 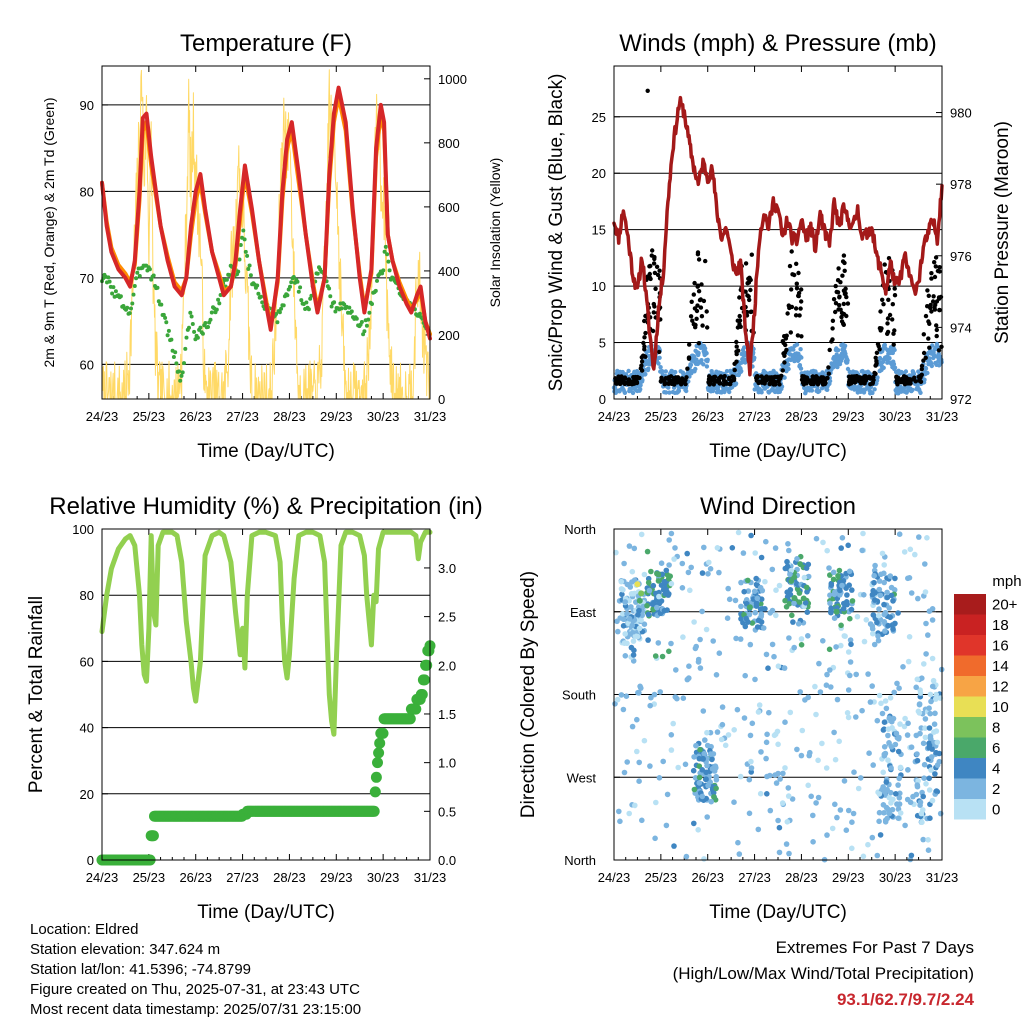 I want to click on x-tick-label: 31/23, so click(x=430, y=877).